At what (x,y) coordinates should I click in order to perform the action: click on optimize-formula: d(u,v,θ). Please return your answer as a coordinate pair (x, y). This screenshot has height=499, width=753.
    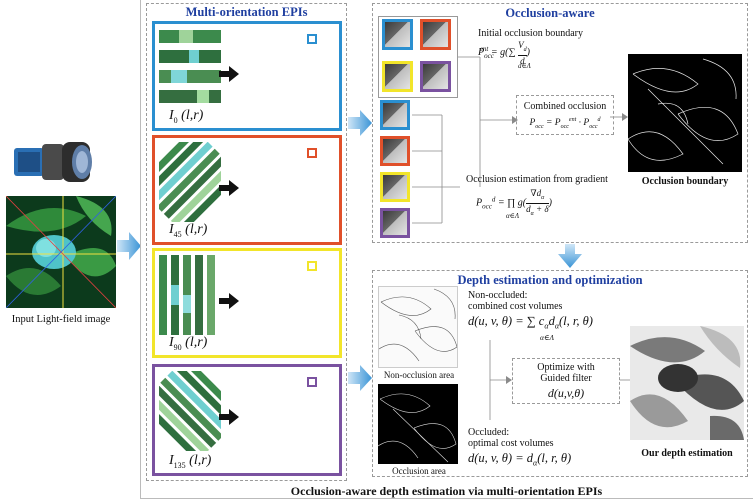
    Looking at the image, I should click on (566, 393).